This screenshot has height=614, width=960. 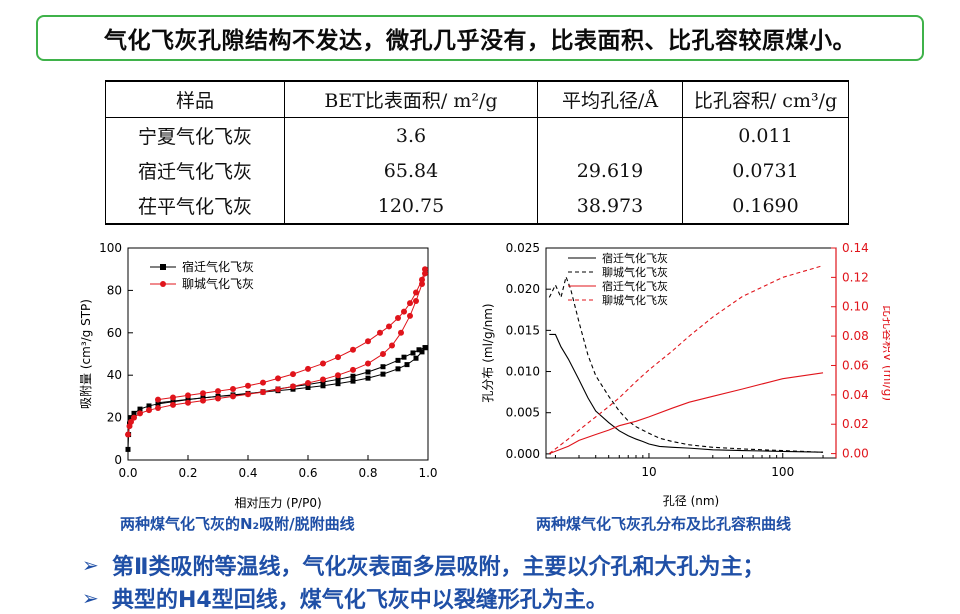 I want to click on y-axis-label: 吸附量 (cm³/g STP), so click(x=86, y=354).